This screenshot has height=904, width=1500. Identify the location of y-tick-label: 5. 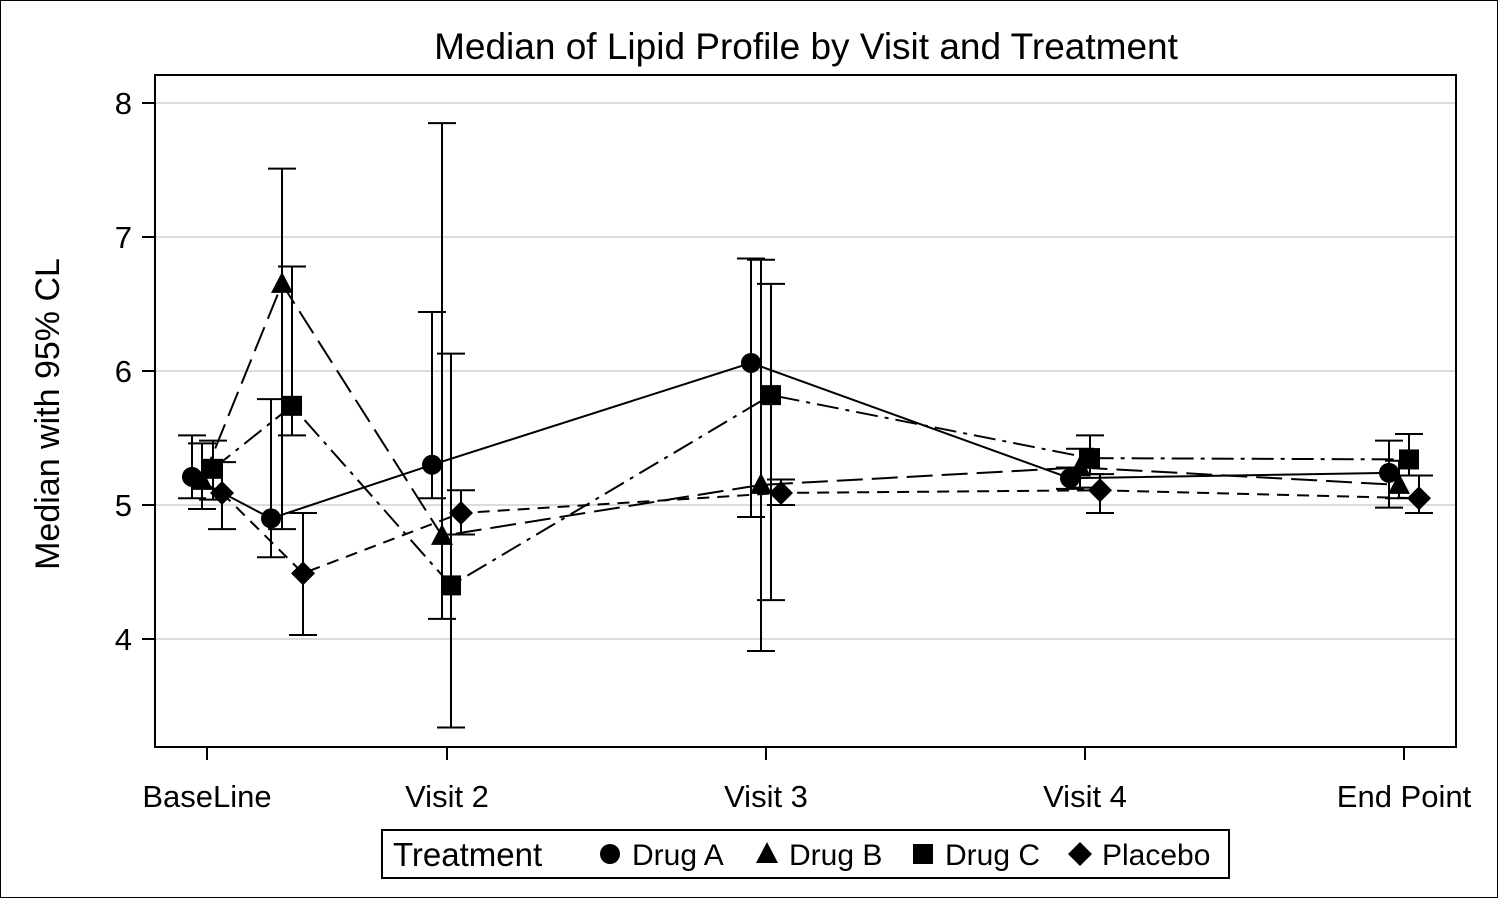
(123, 505).